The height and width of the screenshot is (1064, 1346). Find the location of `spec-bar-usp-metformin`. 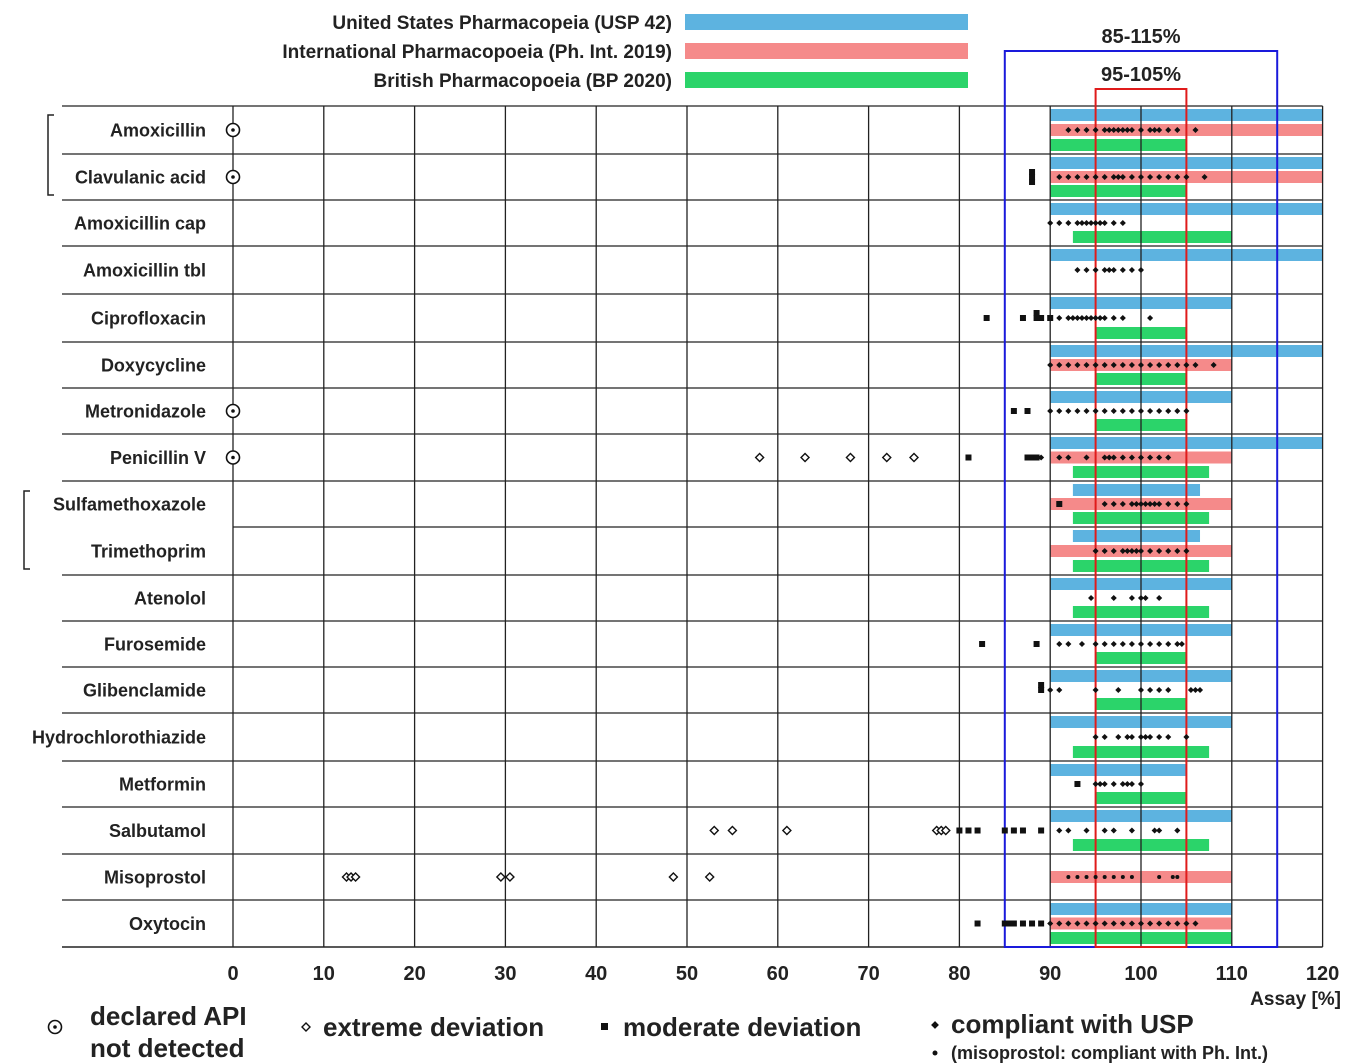

spec-bar-usp-metformin is located at coordinates (1118, 770).